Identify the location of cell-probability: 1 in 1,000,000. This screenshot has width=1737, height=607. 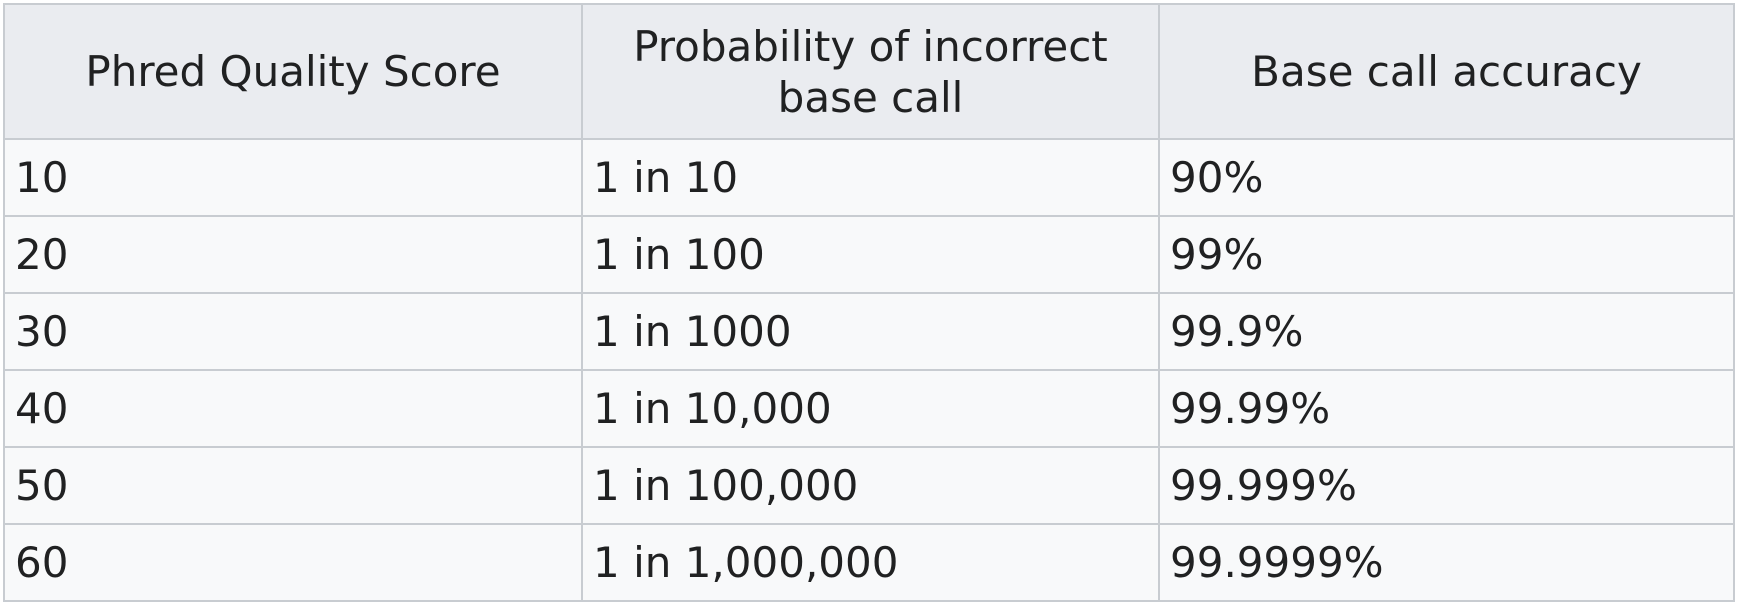
(870, 562).